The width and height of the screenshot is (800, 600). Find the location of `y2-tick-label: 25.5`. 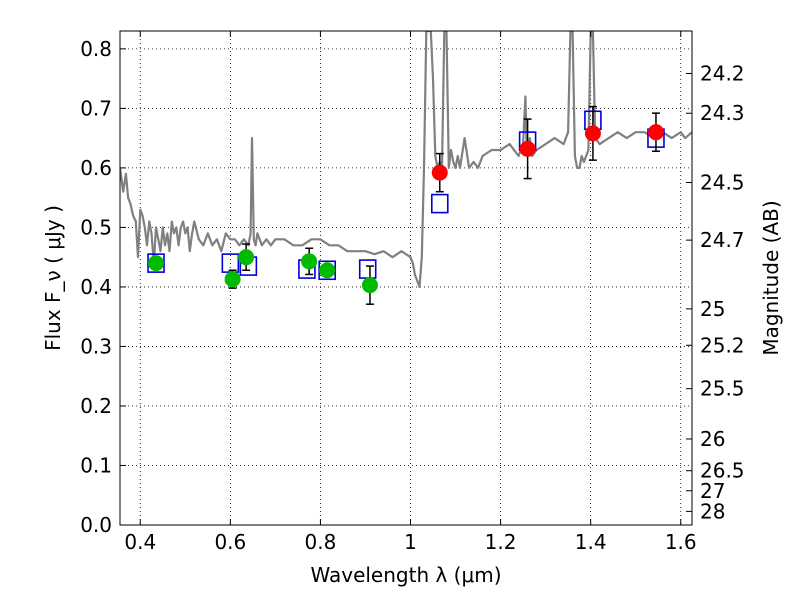

y2-tick-label: 25.5 is located at coordinates (722, 389).